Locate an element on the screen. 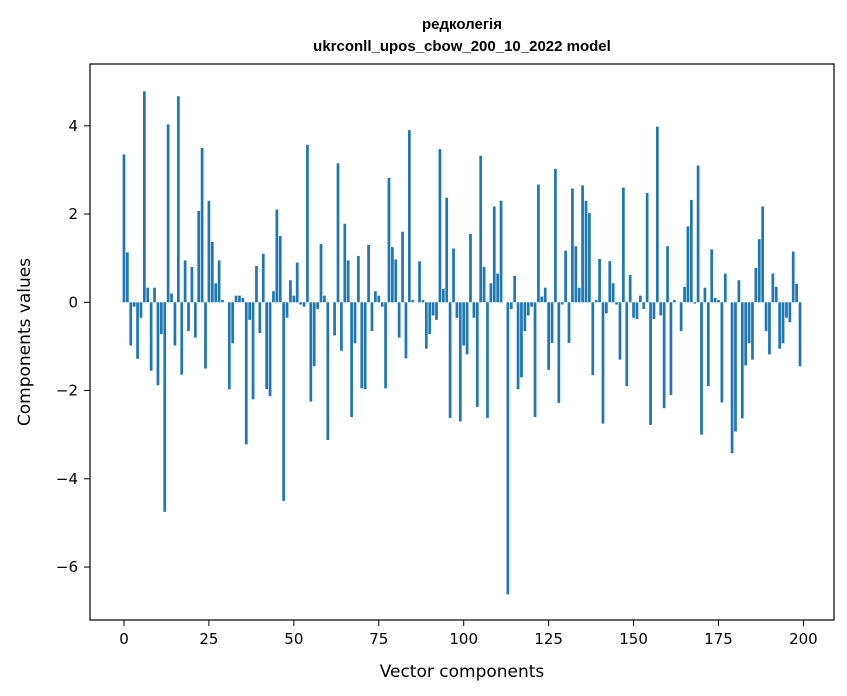  x-tick-label: 75 is located at coordinates (378, 639).